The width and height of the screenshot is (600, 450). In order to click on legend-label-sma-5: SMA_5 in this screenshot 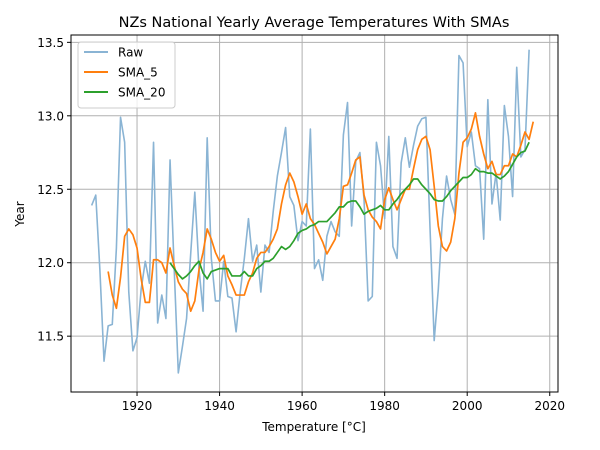, I will do `click(138, 73)`.